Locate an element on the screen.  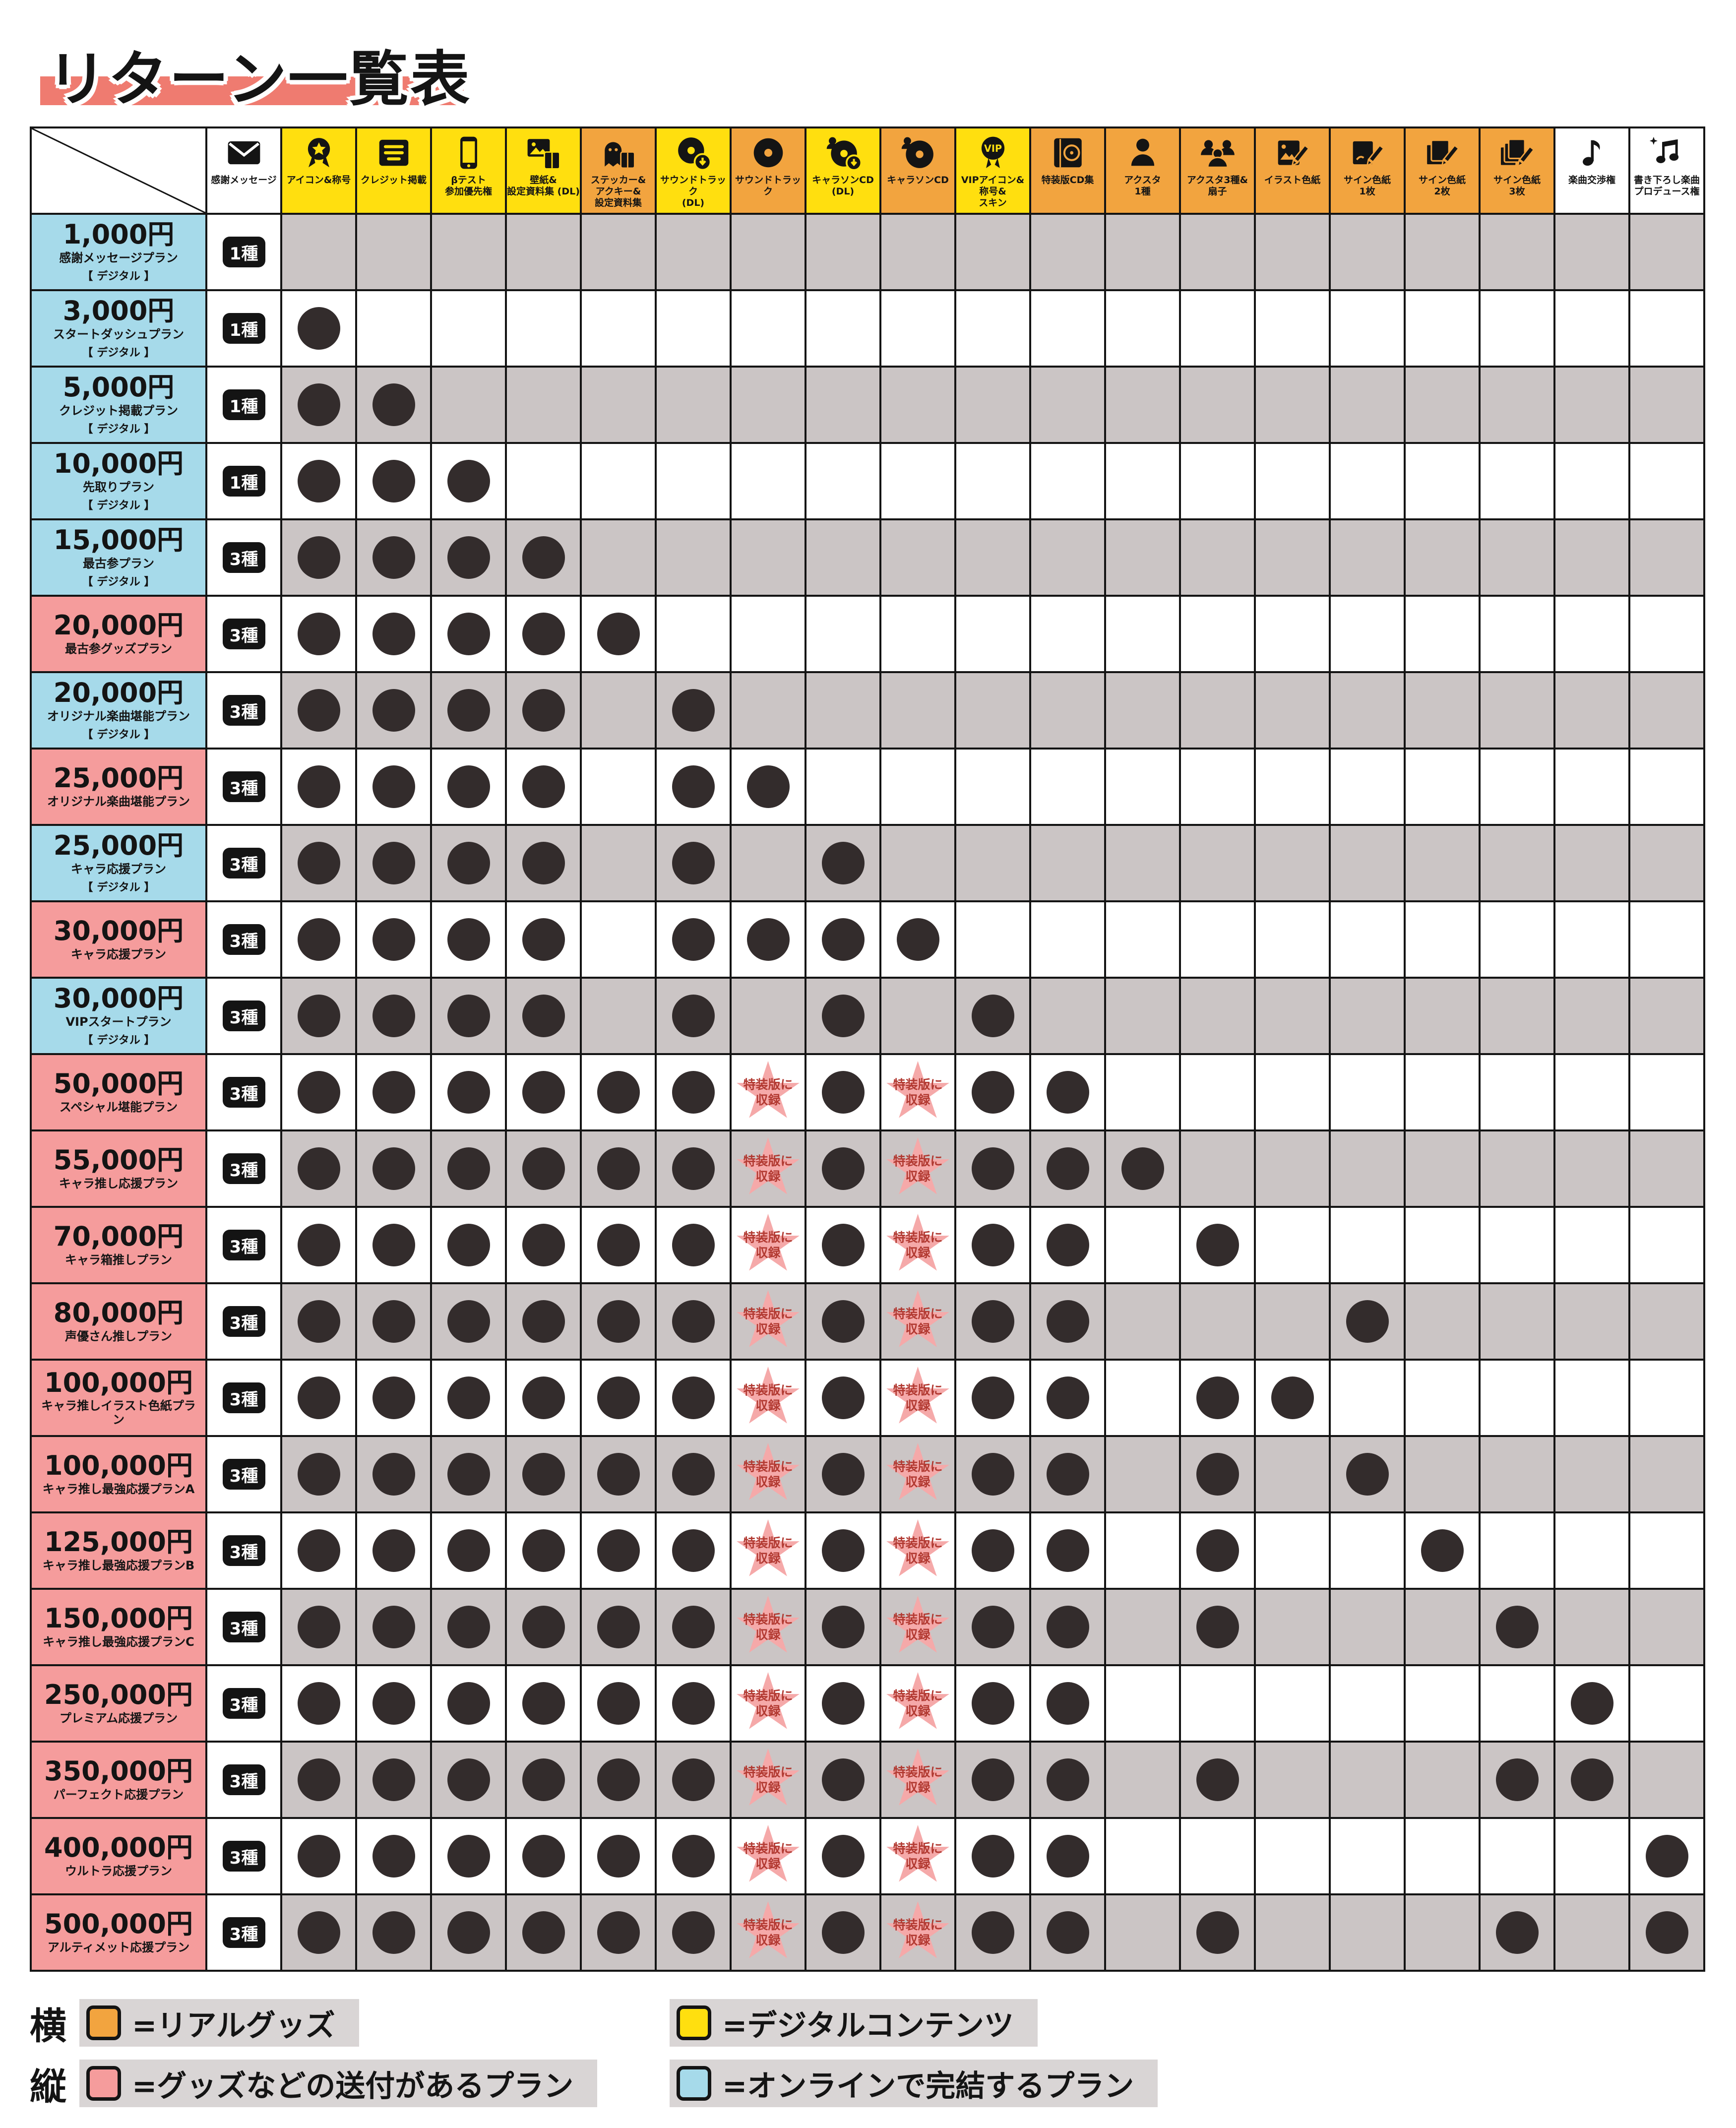
cell-r1-c18 is located at coordinates (1517, 252).